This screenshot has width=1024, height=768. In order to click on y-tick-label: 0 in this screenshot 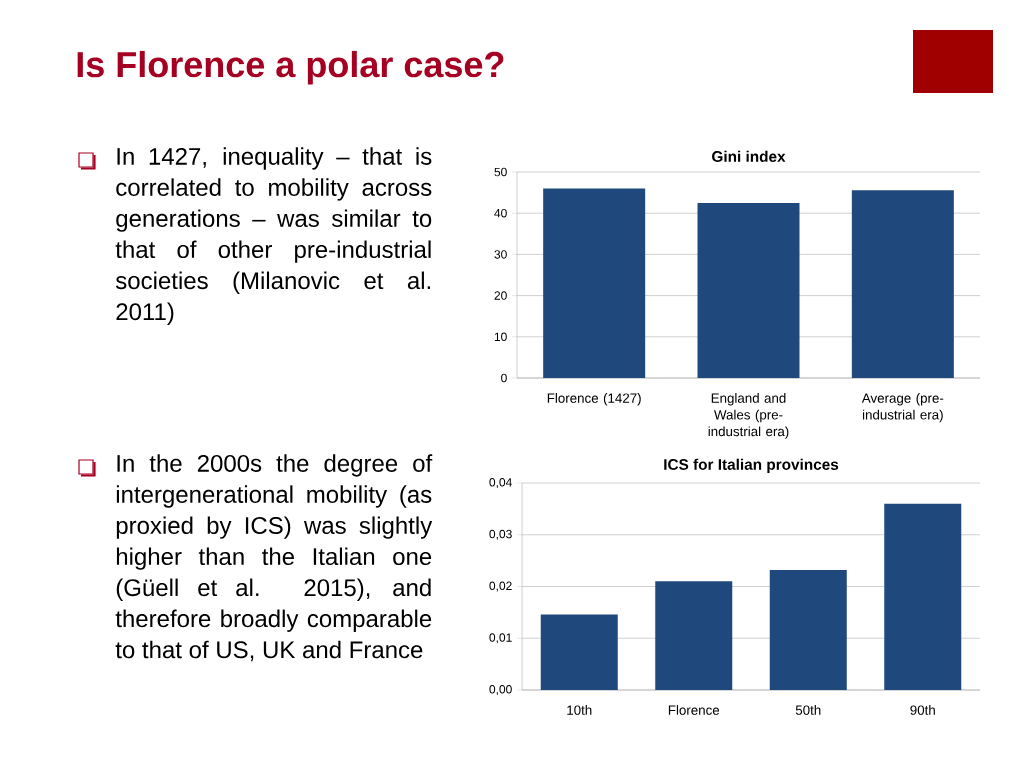, I will do `click(504, 378)`.